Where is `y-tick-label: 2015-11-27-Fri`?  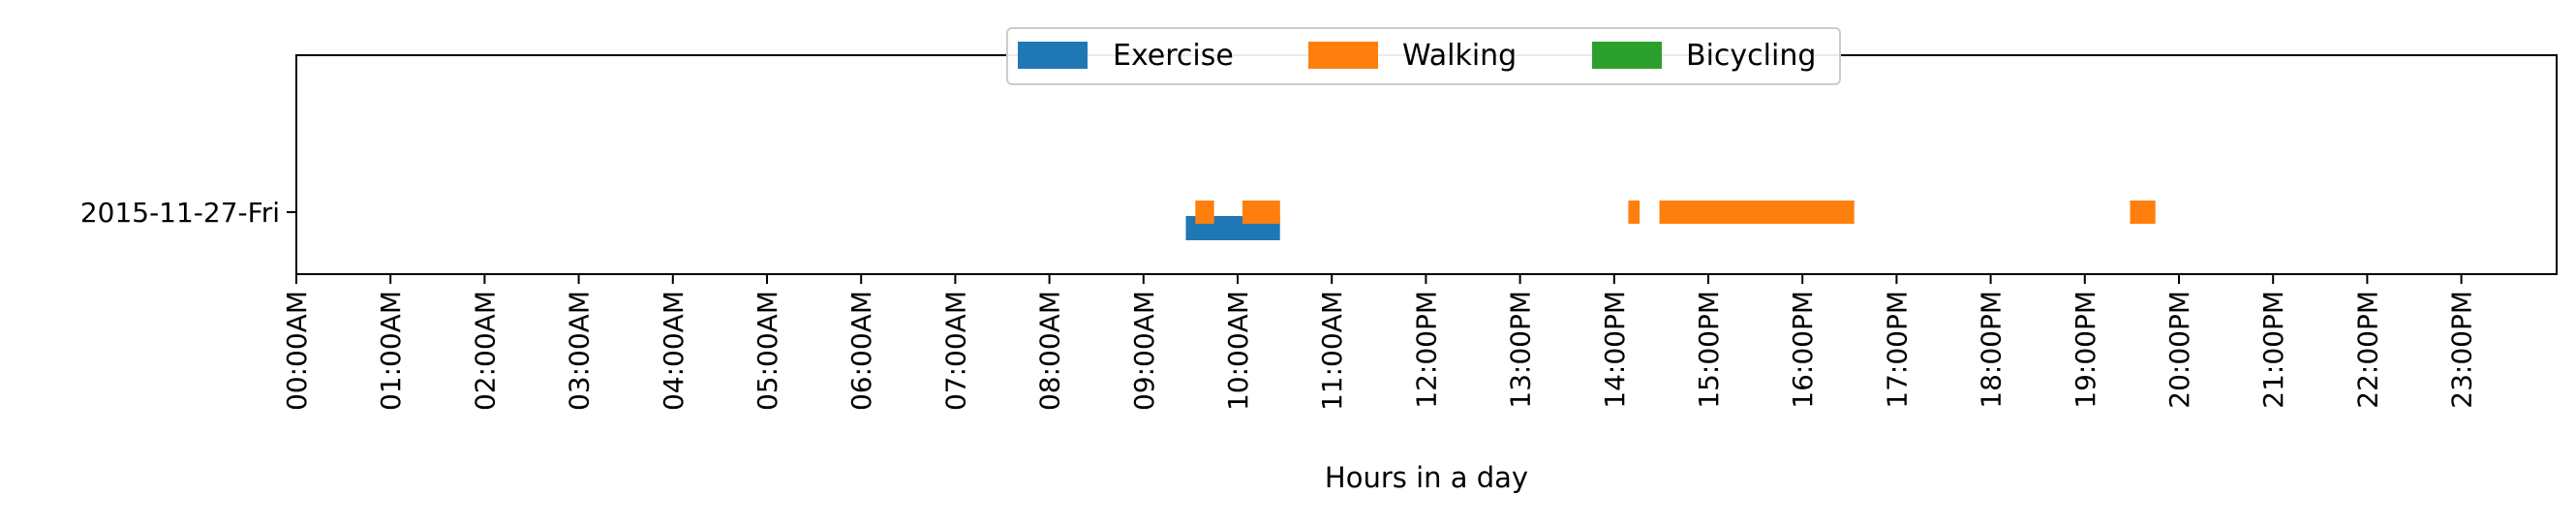
y-tick-label: 2015-11-27-Fri is located at coordinates (180, 213).